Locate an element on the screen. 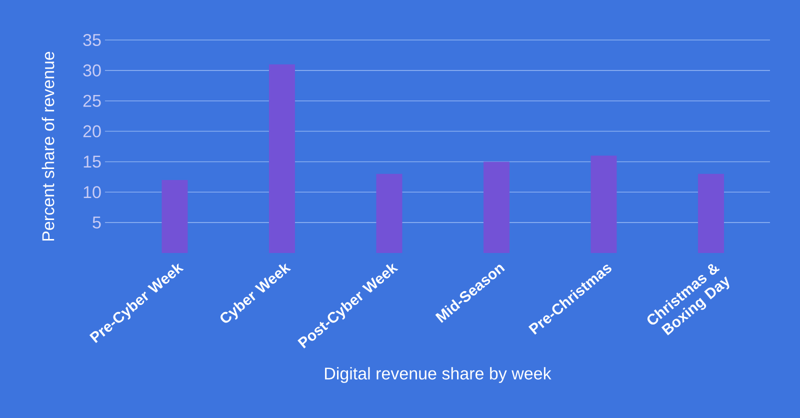 The height and width of the screenshot is (418, 800). y-tick-label: 30 is located at coordinates (92, 70).